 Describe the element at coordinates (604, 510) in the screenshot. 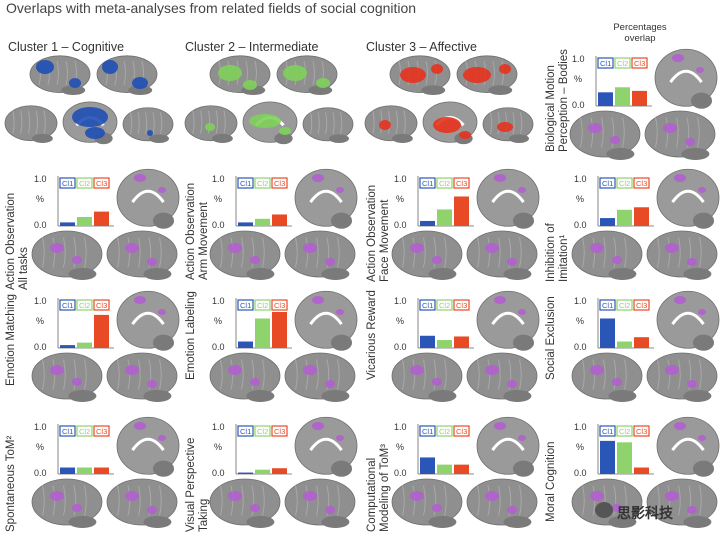

I see `wechat-icon` at that location.